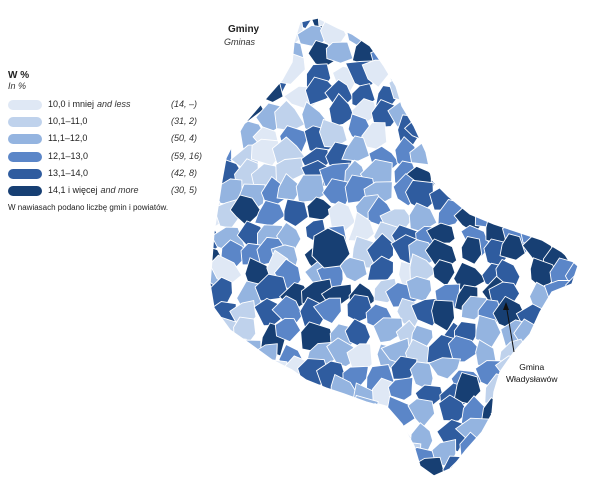 Image resolution: width=595 pixels, height=483 pixels. I want to click on legend-range: 12,1–13,0, so click(68, 155).